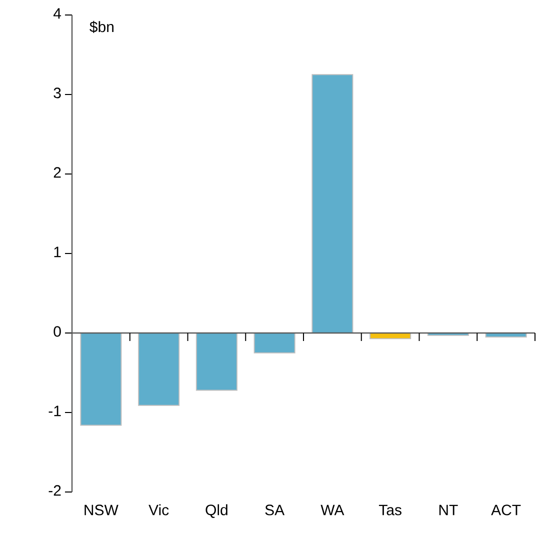 This screenshot has height=539, width=541. Describe the element at coordinates (390, 510) in the screenshot. I see `x-tick-label: Tas` at that location.